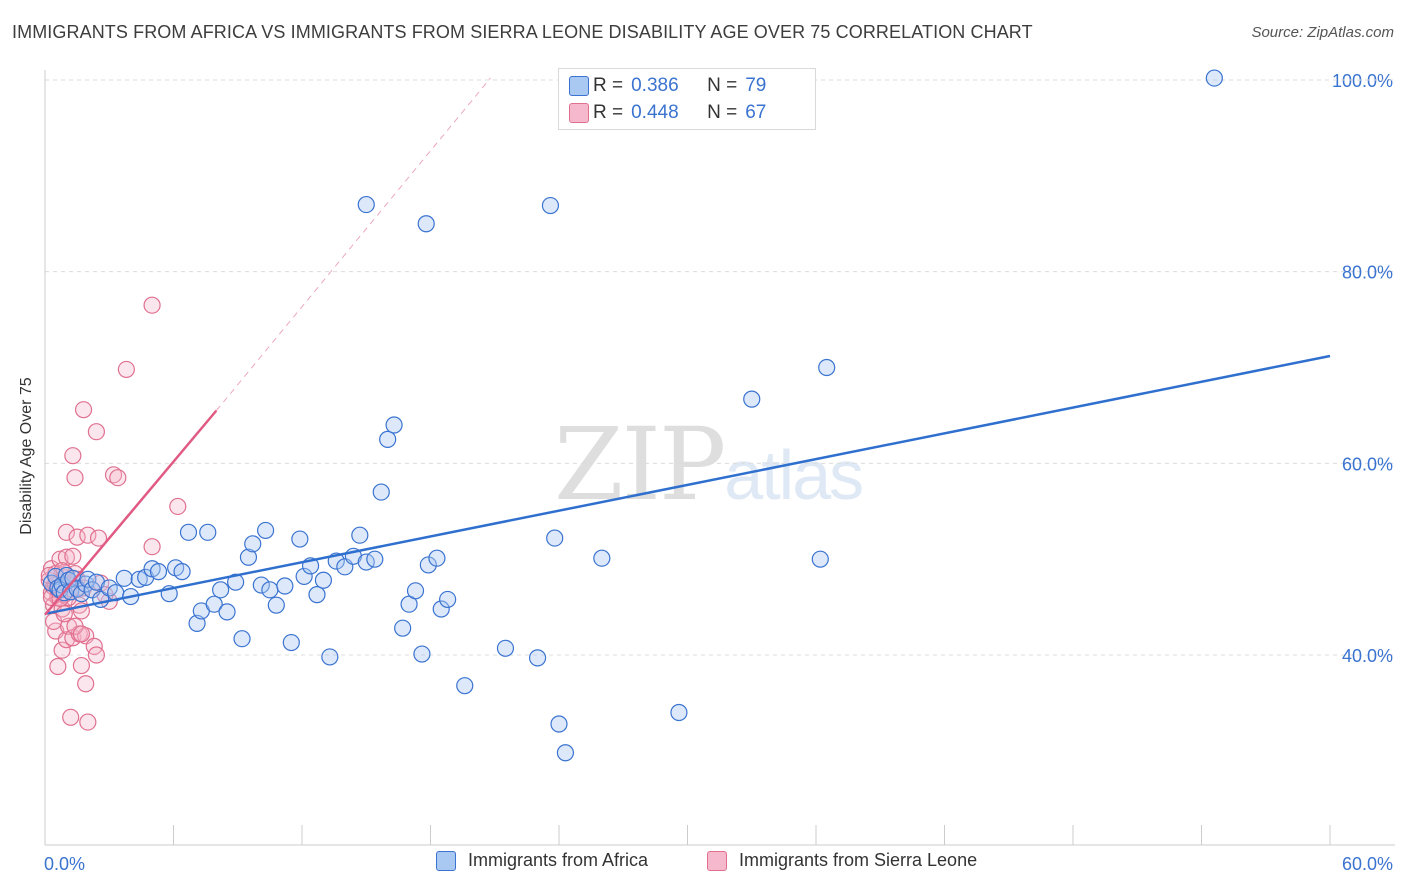 Image resolution: width=1406 pixels, height=892 pixels. Describe the element at coordinates (446, 860) in the screenshot. I see `africa-legend-swatch` at that location.